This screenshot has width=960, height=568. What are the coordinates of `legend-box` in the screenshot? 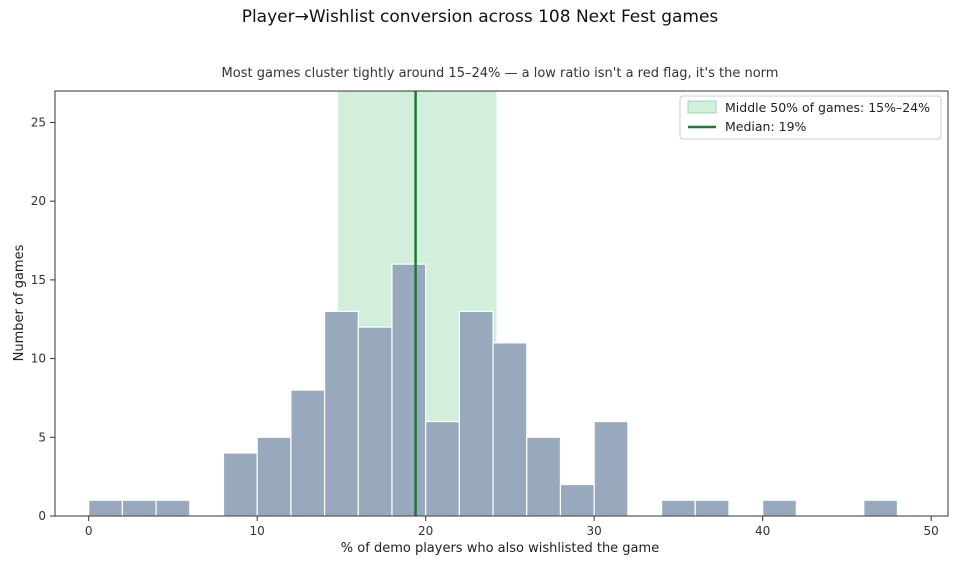 It's located at (810, 117).